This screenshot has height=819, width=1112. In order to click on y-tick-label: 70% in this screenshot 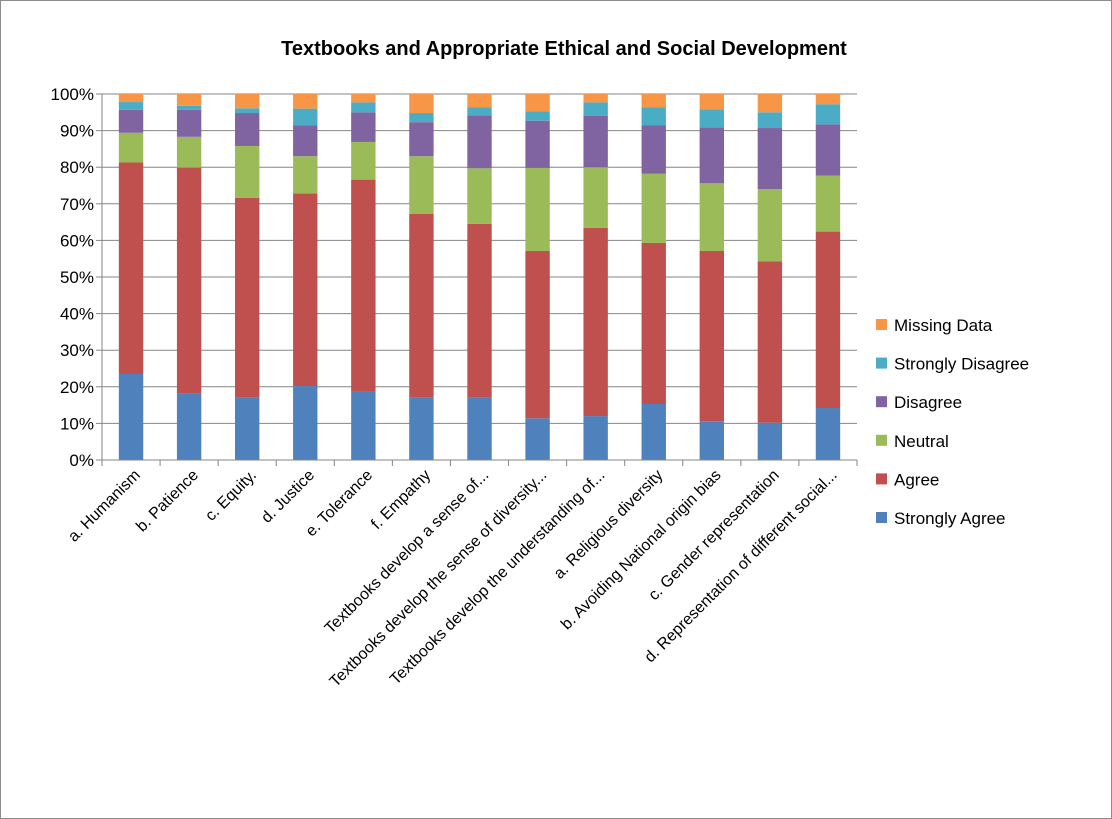, I will do `click(77, 204)`.